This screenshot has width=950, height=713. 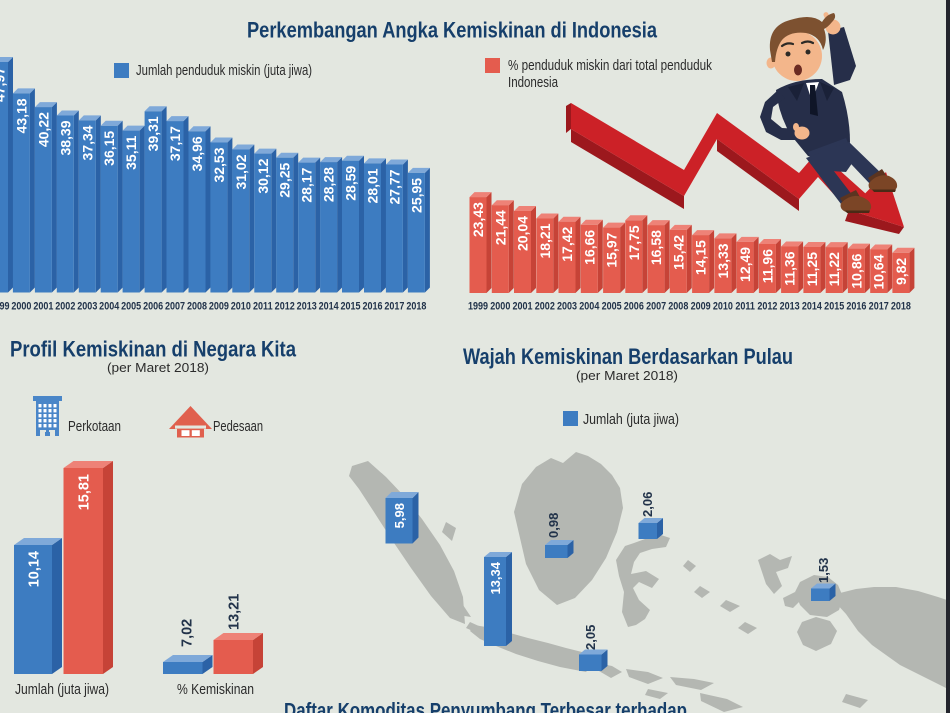 I want to click on svg-text: 11,25, so click(x=812, y=269).